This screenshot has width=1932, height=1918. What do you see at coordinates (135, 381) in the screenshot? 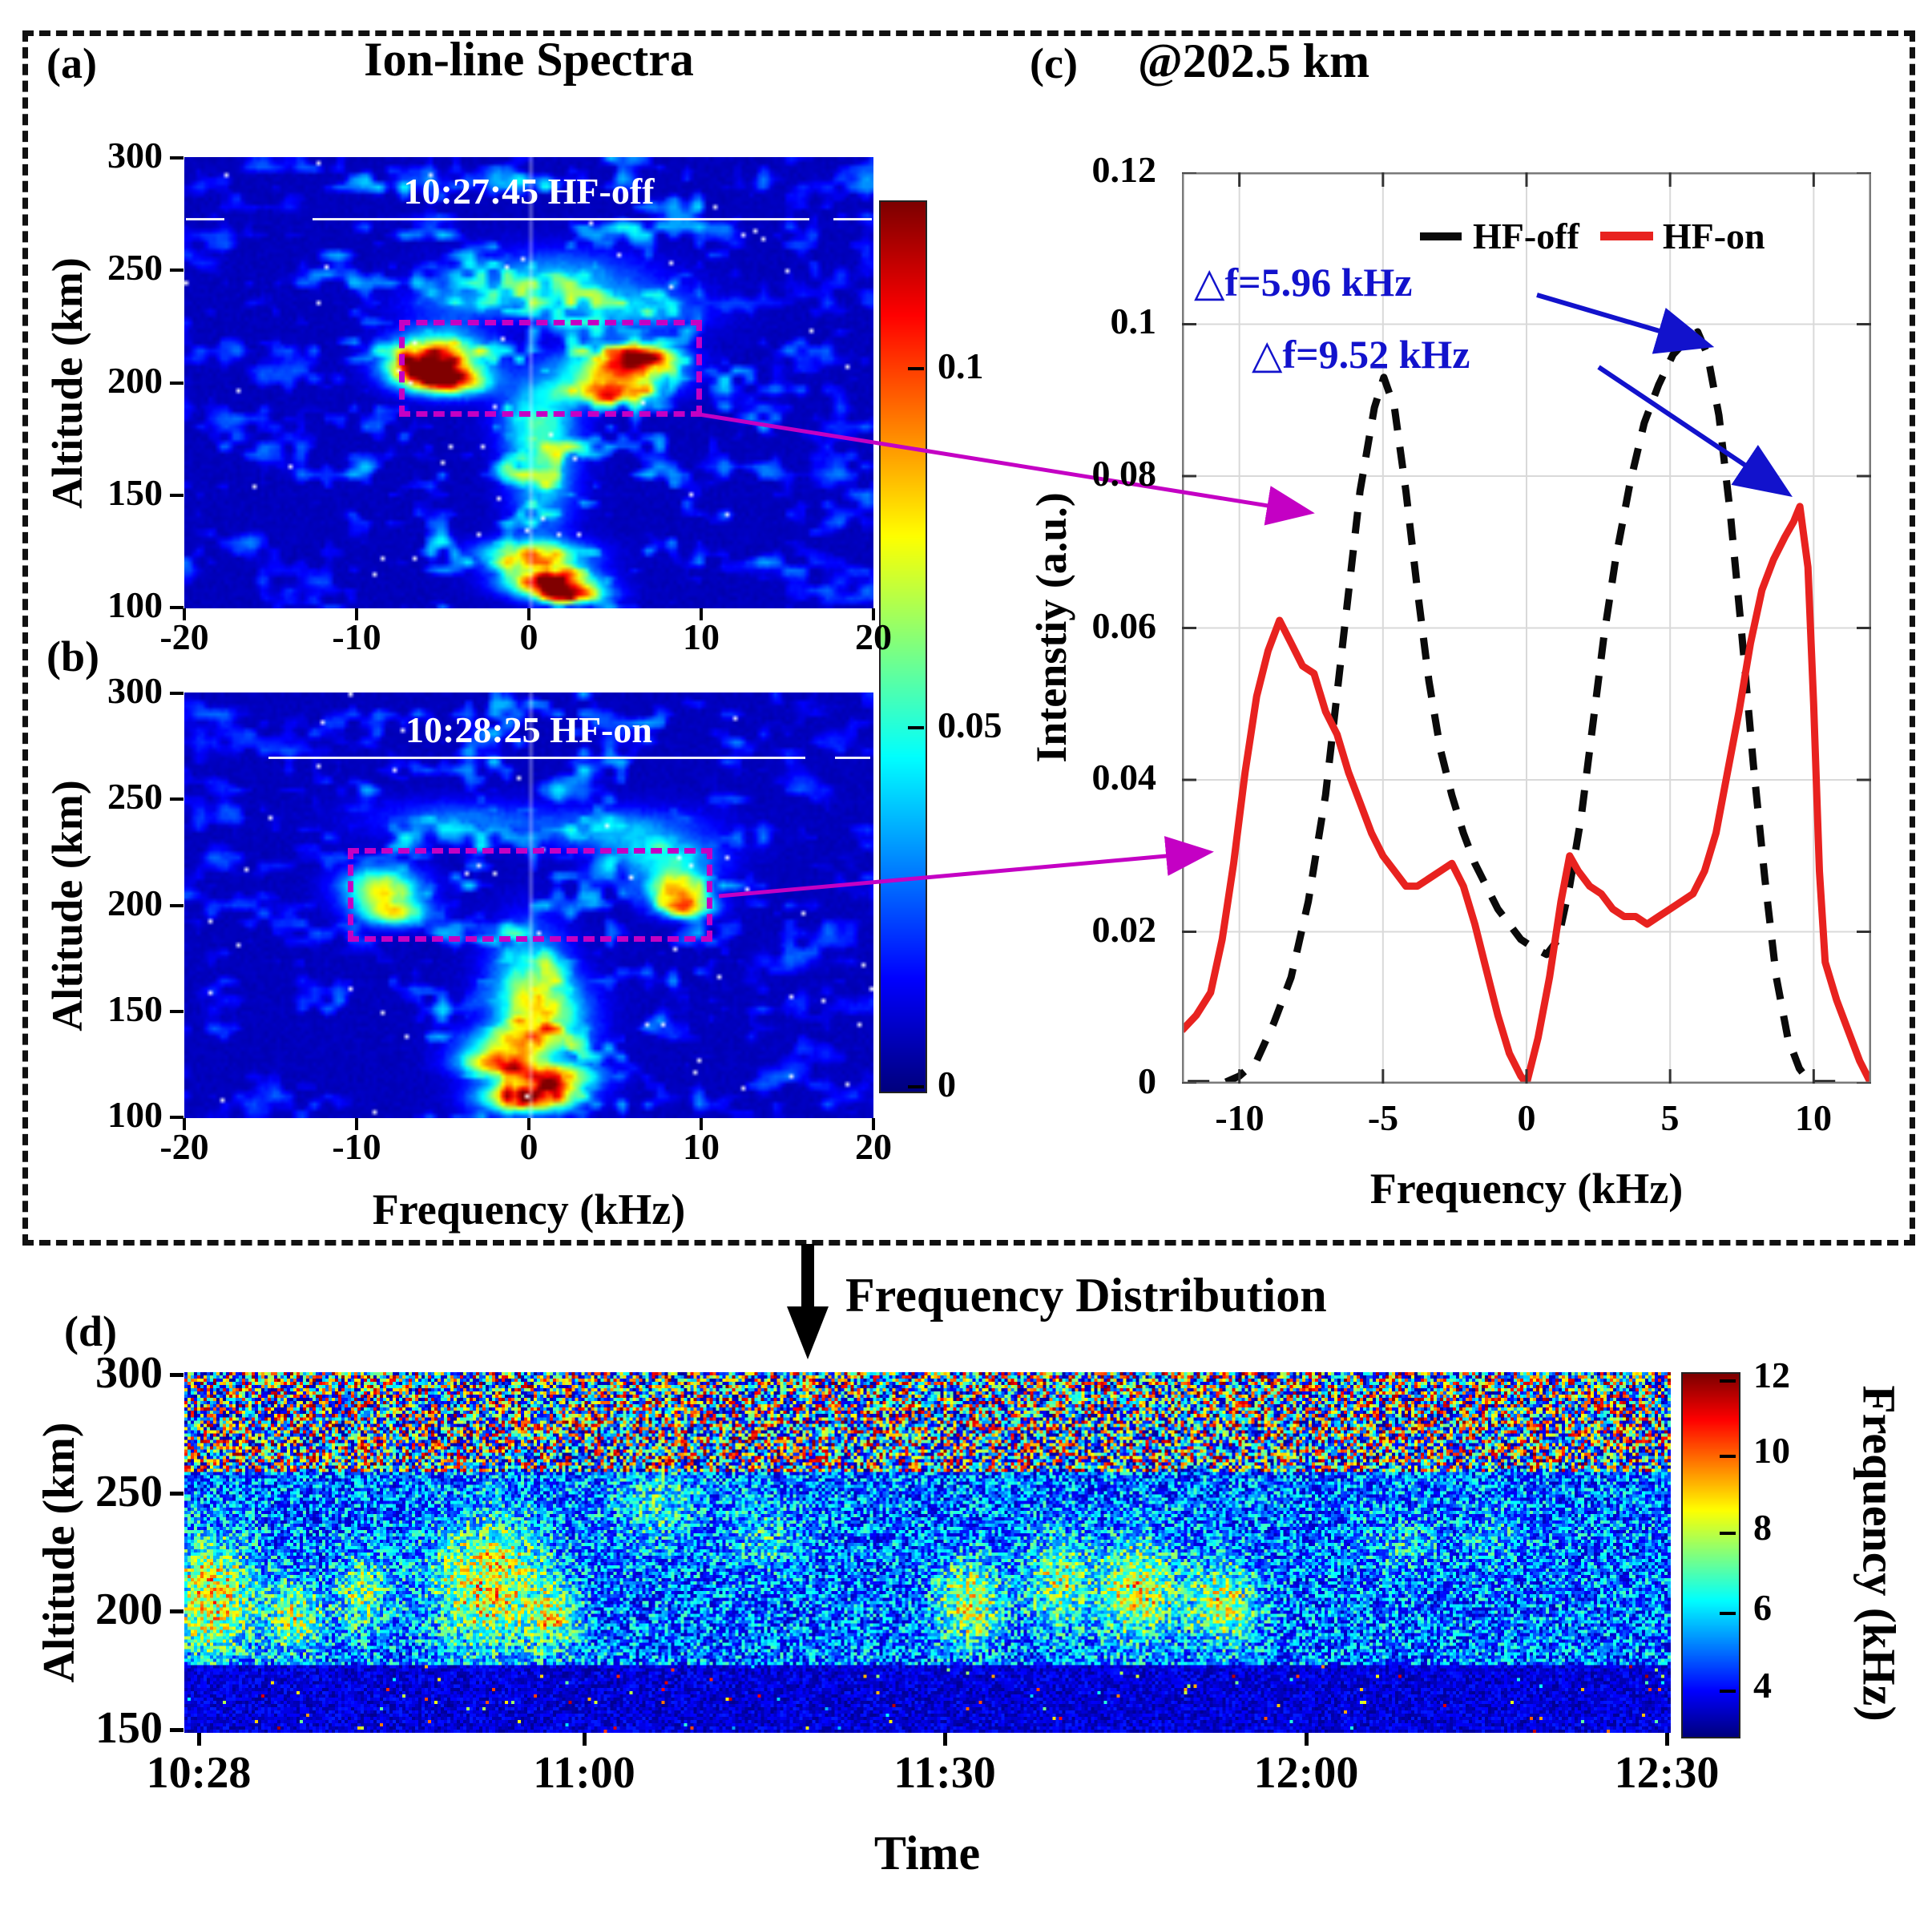
I see `panel-a-ytick: 200` at bounding box center [135, 381].